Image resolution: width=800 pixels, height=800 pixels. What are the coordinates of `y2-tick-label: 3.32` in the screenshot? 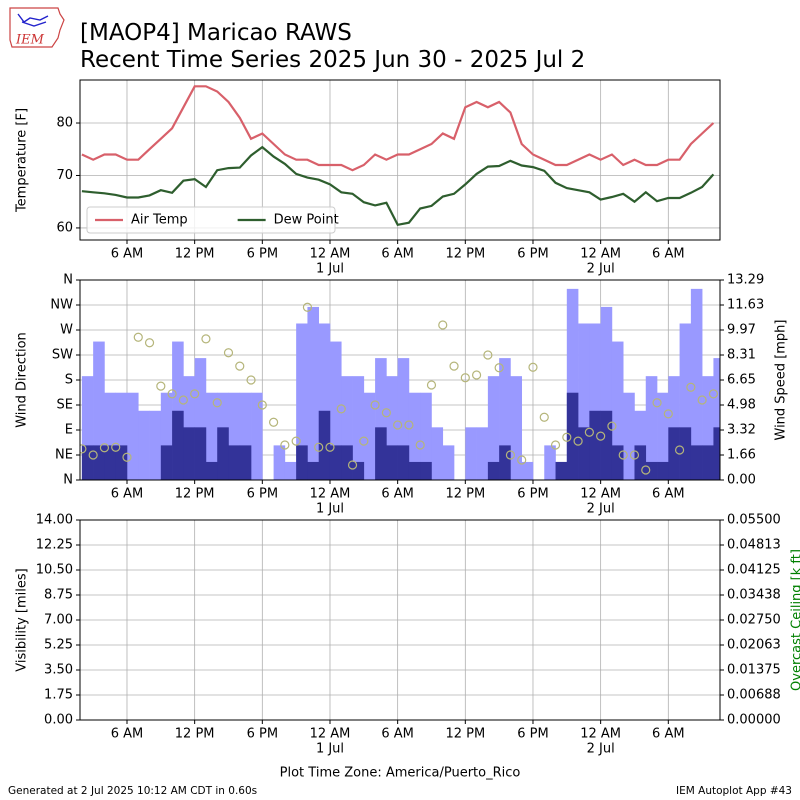 It's located at (741, 430).